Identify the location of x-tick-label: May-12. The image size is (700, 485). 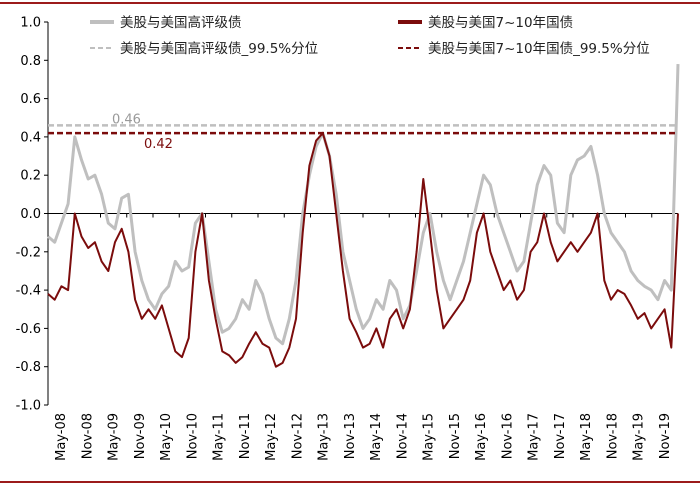
(271, 437).